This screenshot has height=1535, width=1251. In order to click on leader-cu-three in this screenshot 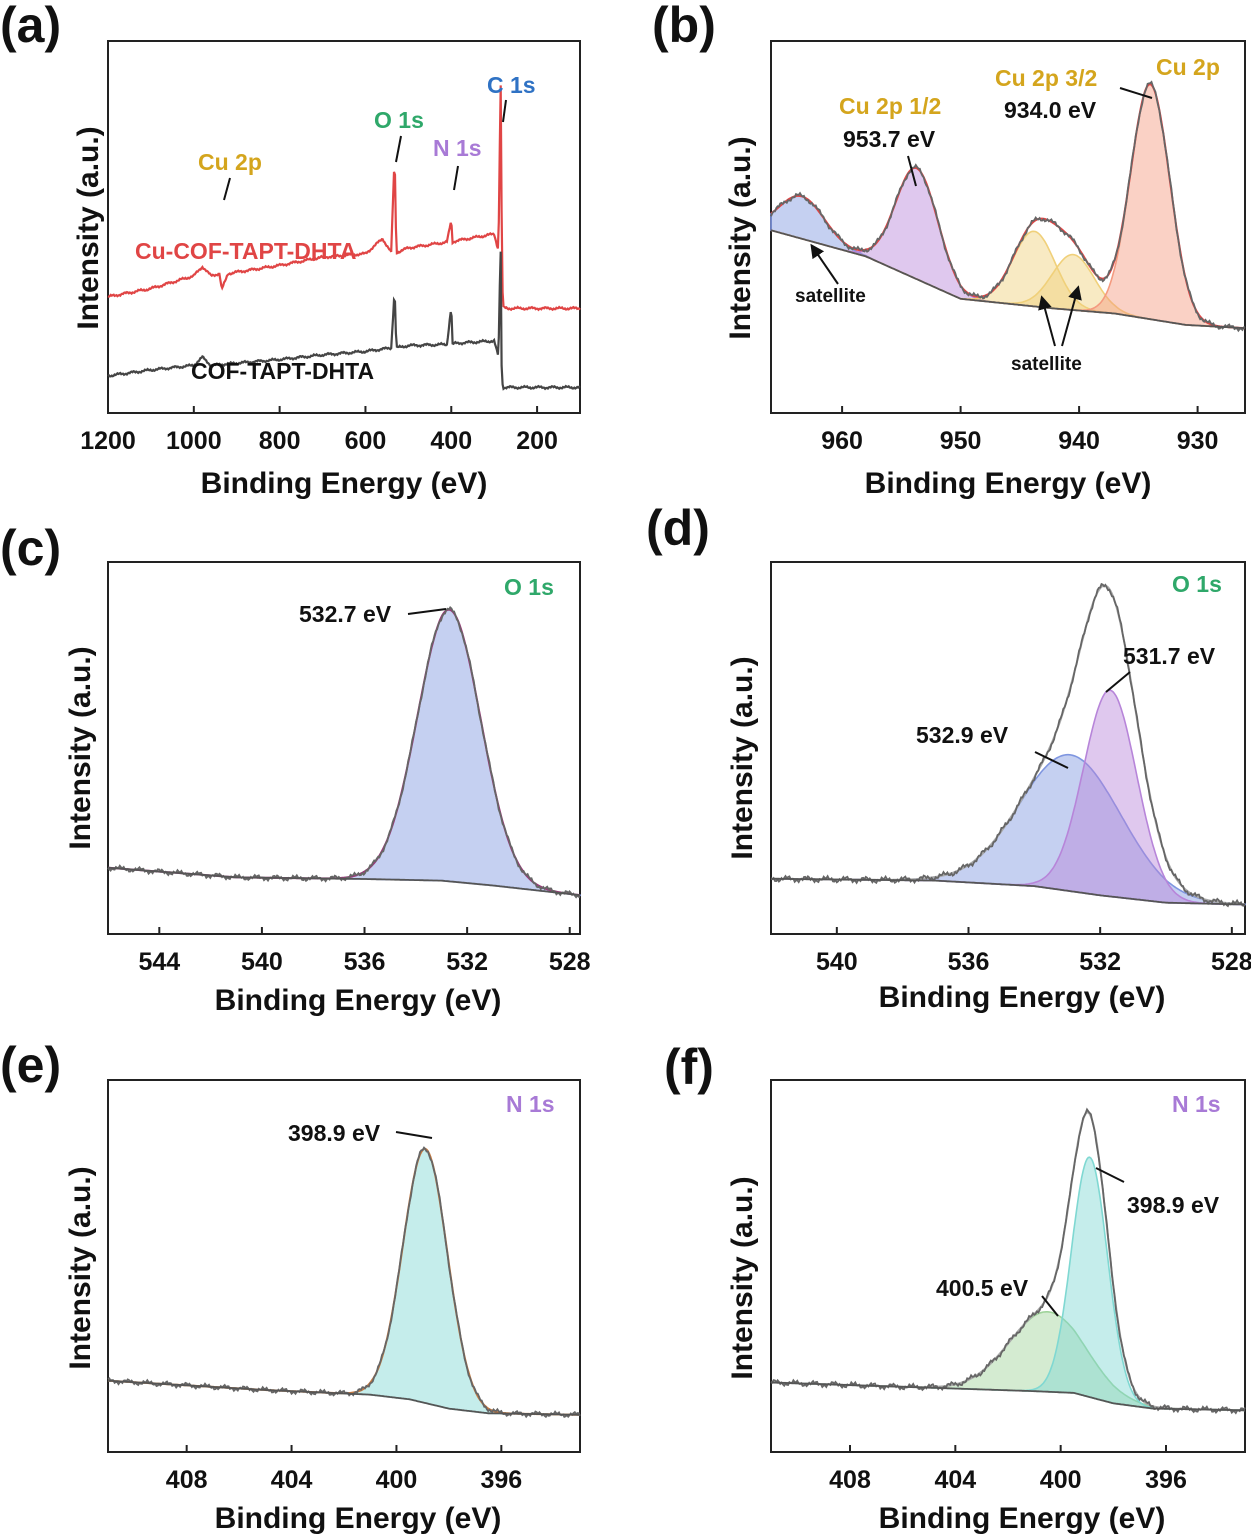, I will do `click(1136, 93)`.